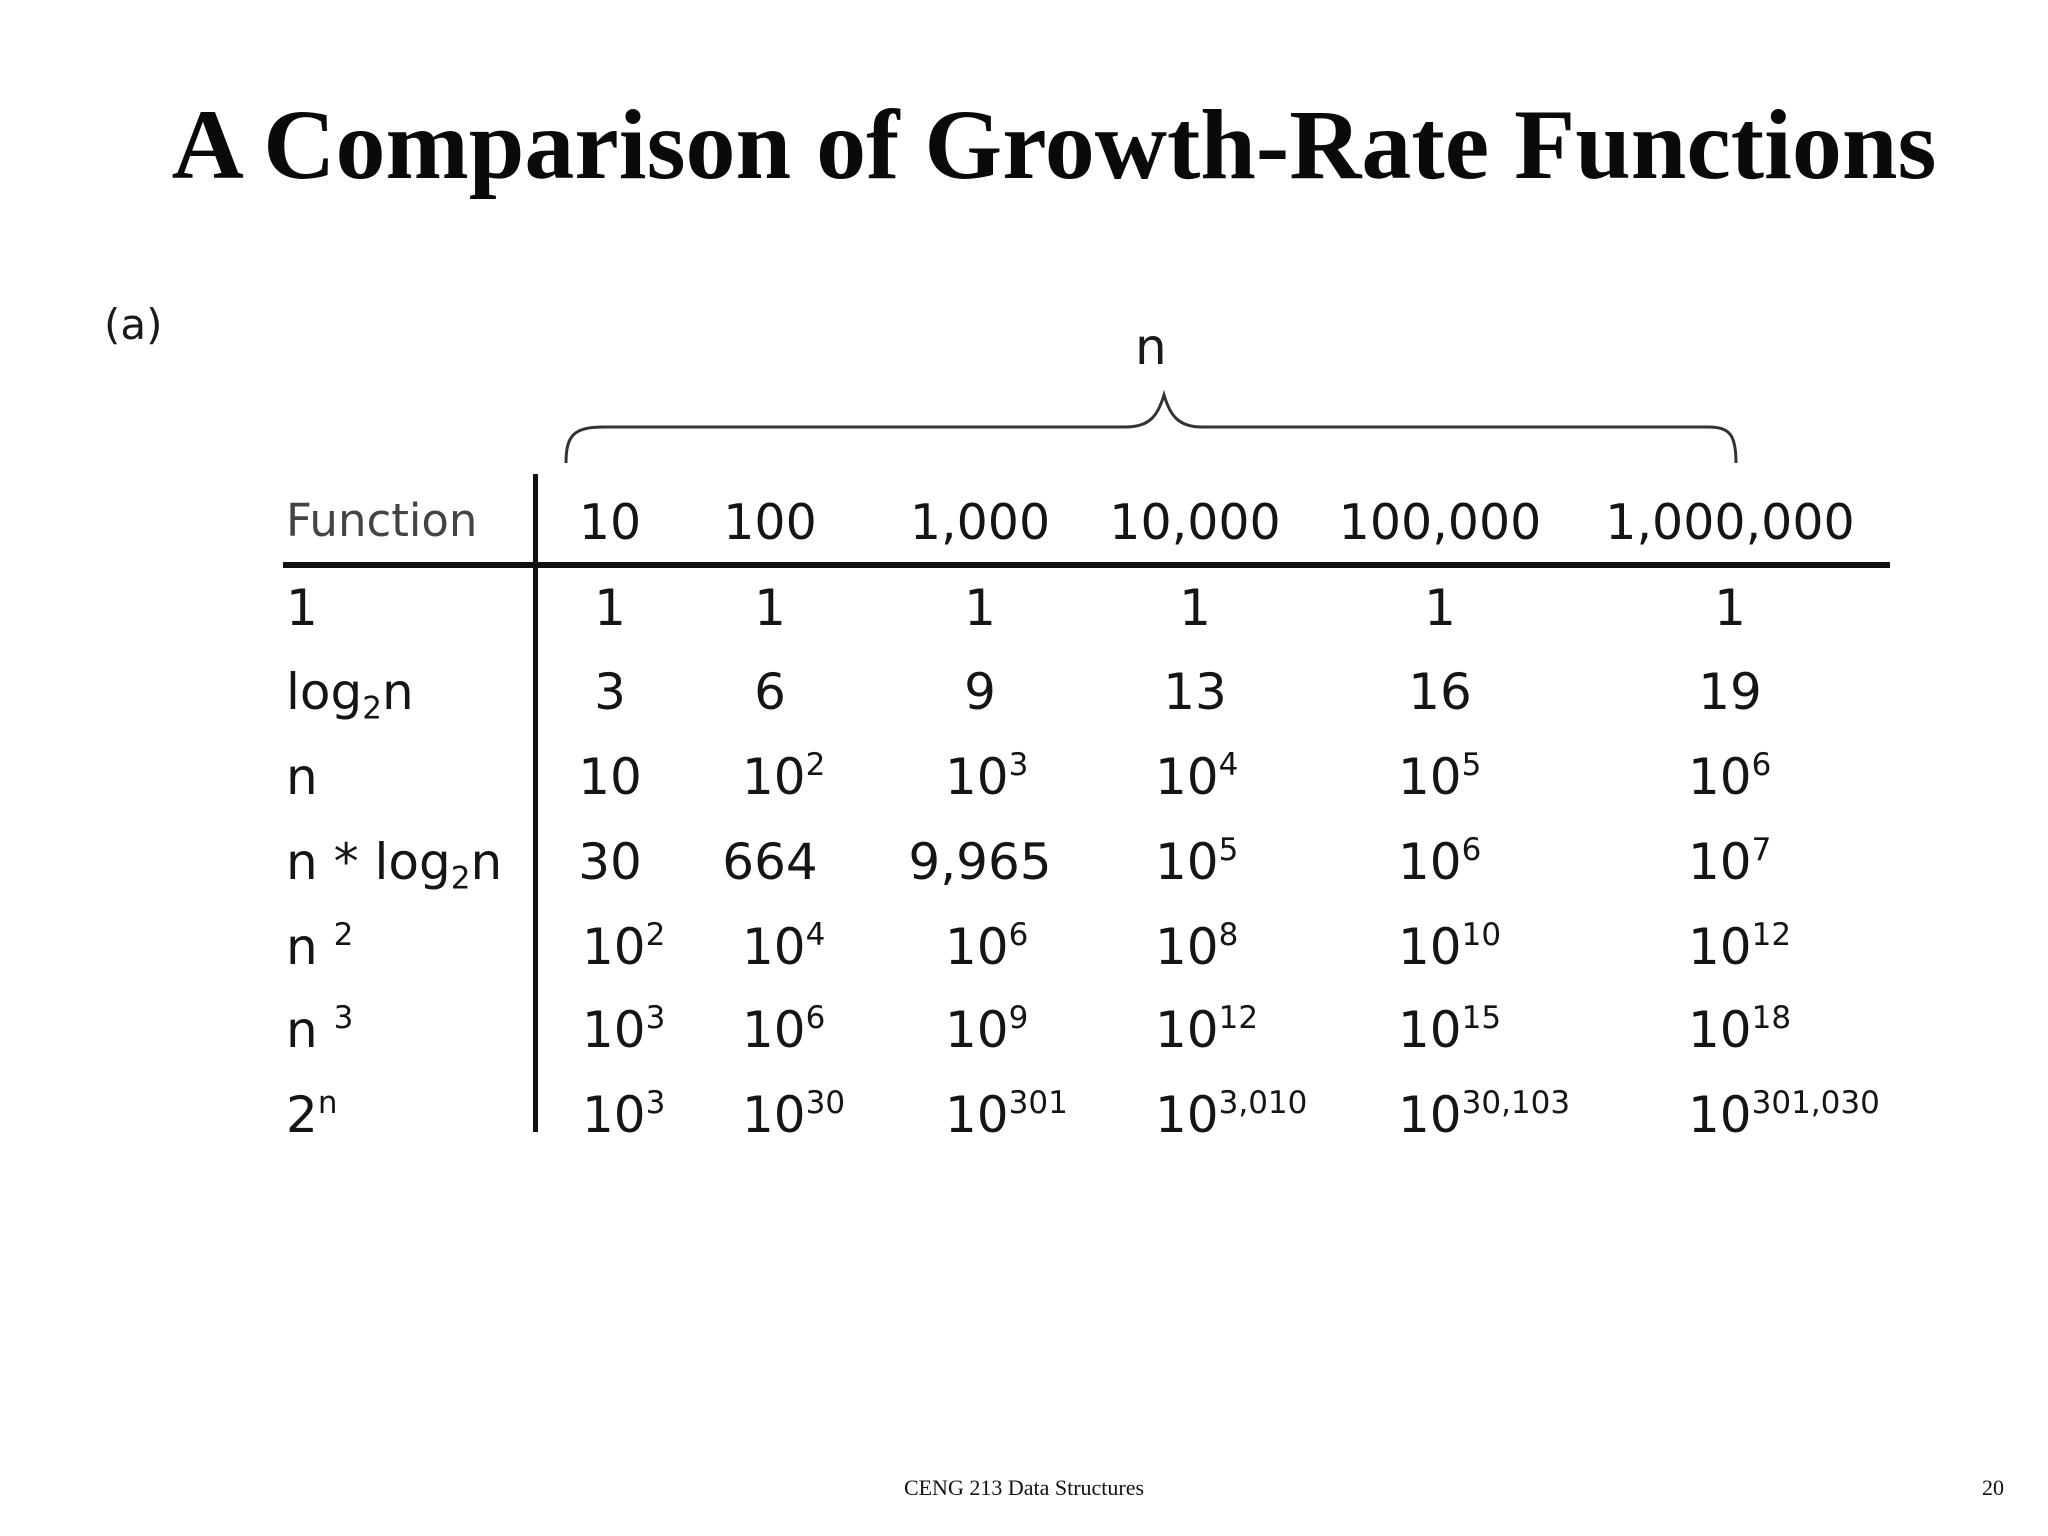  What do you see at coordinates (368, 862) in the screenshot?
I see `row-label-main: n * log` at bounding box center [368, 862].